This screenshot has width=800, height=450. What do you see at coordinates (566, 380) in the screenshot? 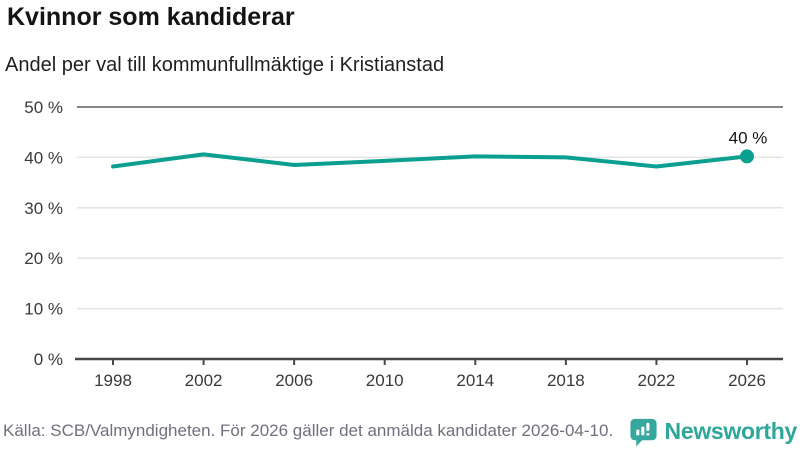
I see `x-axis-tick-label: 2018` at bounding box center [566, 380].